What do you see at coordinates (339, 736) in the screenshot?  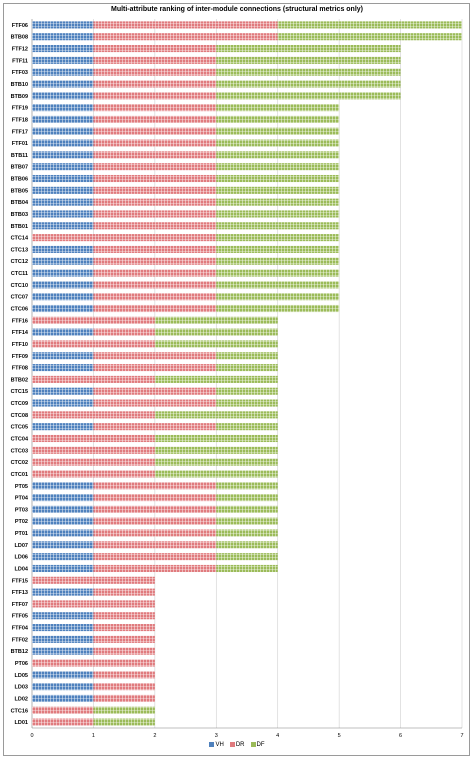 I see `x-tick-label: 5` at bounding box center [339, 736].